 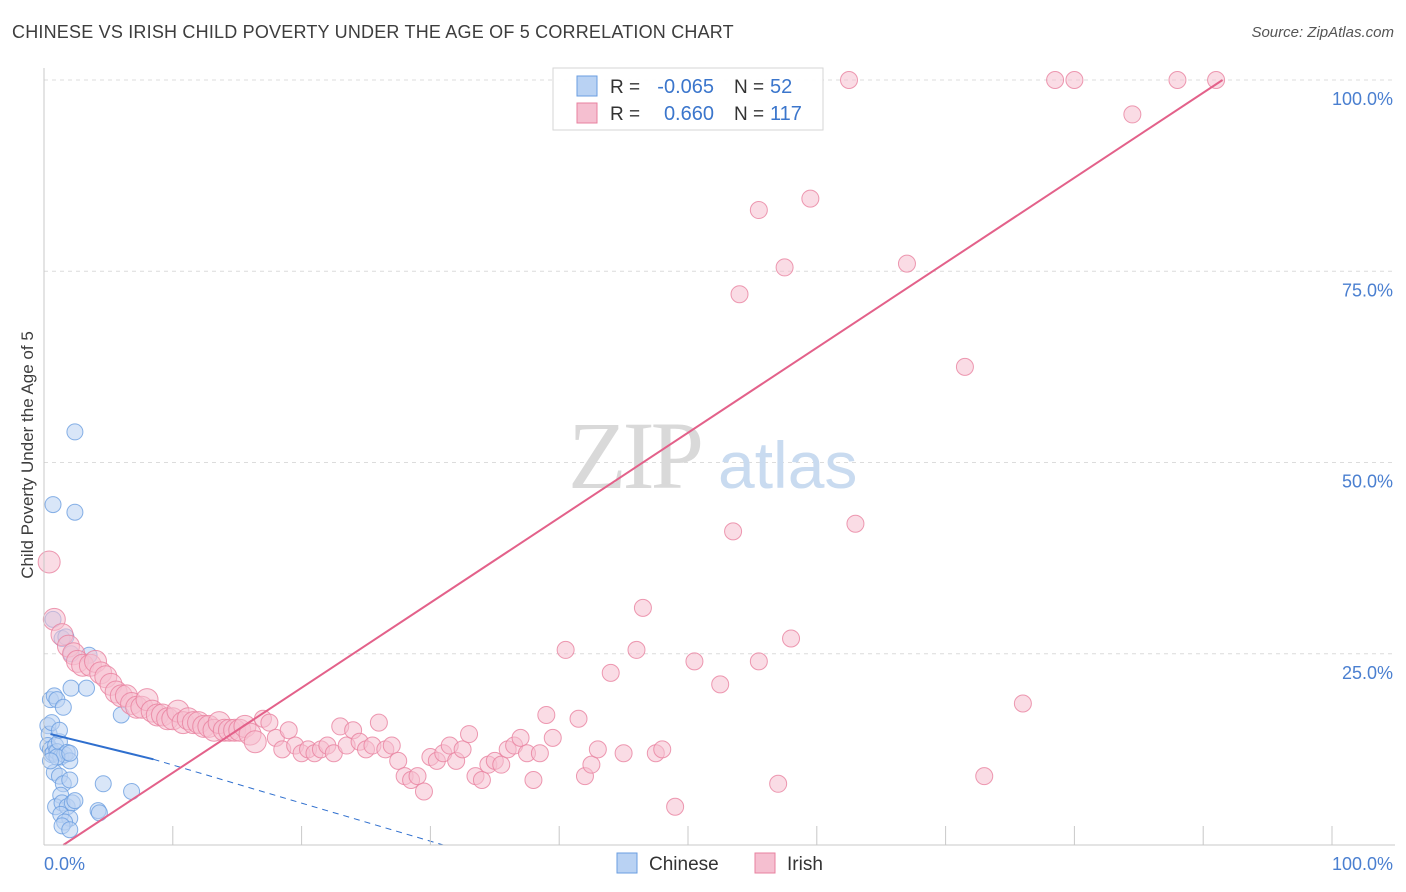 I want to click on stats-n-value: 52, so click(x=781, y=87).